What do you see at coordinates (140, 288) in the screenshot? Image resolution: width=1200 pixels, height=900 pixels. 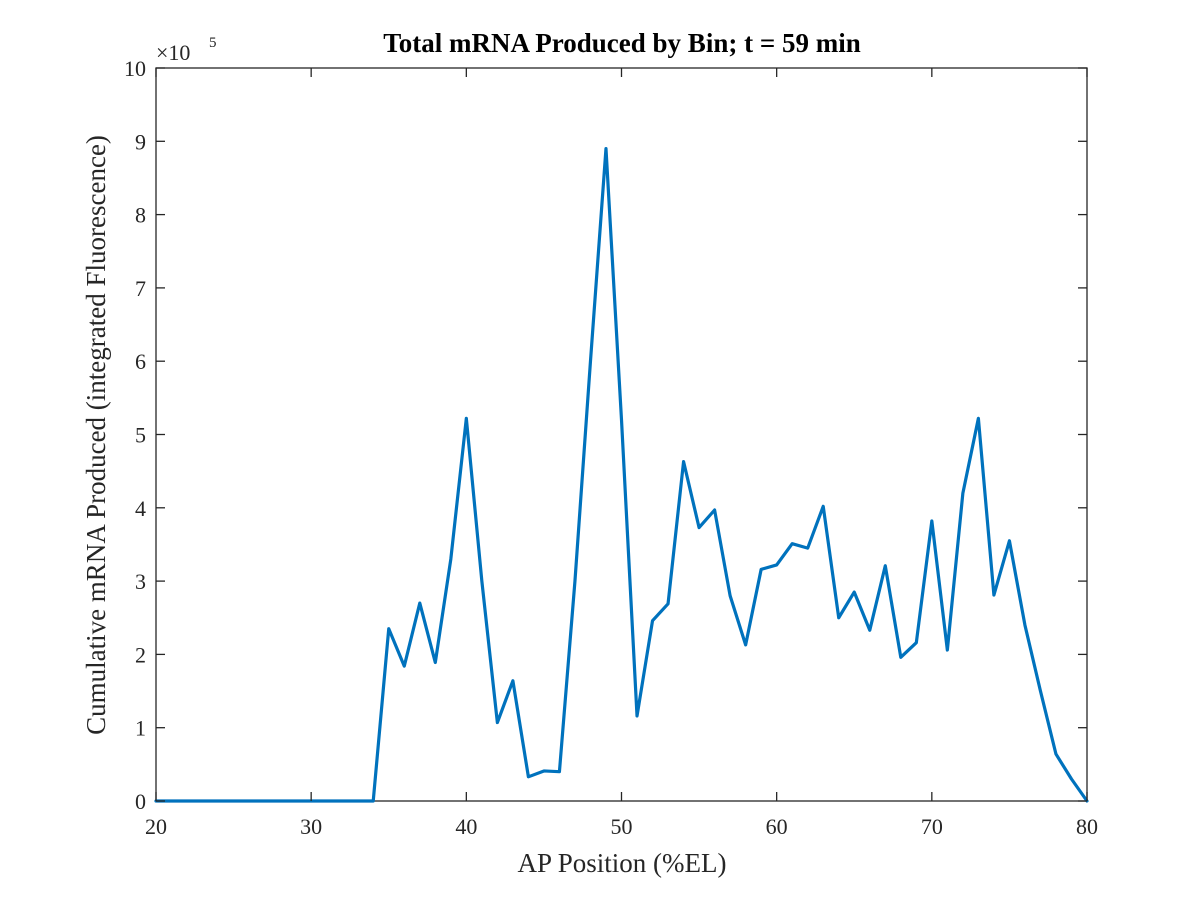 I see `y-tick-label: 7` at bounding box center [140, 288].